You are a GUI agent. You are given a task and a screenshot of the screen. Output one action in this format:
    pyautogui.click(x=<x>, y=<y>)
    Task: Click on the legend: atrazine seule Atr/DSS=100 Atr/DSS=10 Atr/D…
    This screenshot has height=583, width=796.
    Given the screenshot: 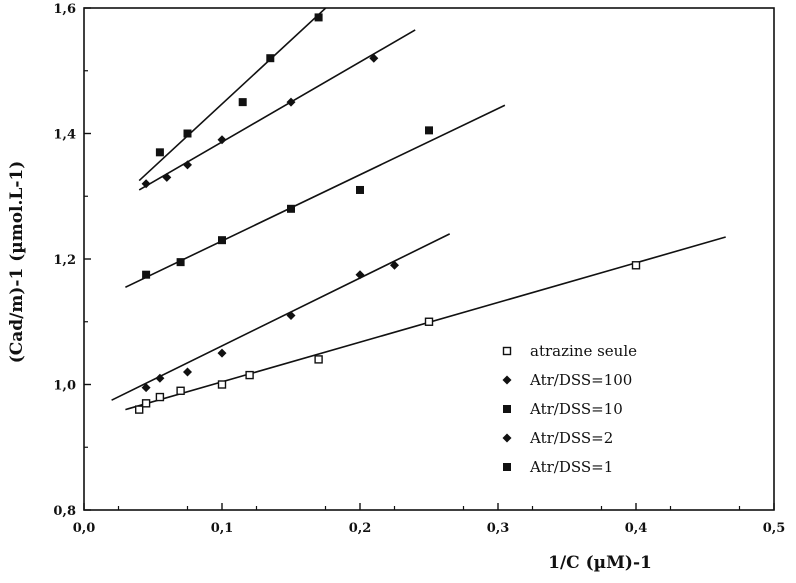 What is the action you would take?
    pyautogui.click(x=569, y=409)
    